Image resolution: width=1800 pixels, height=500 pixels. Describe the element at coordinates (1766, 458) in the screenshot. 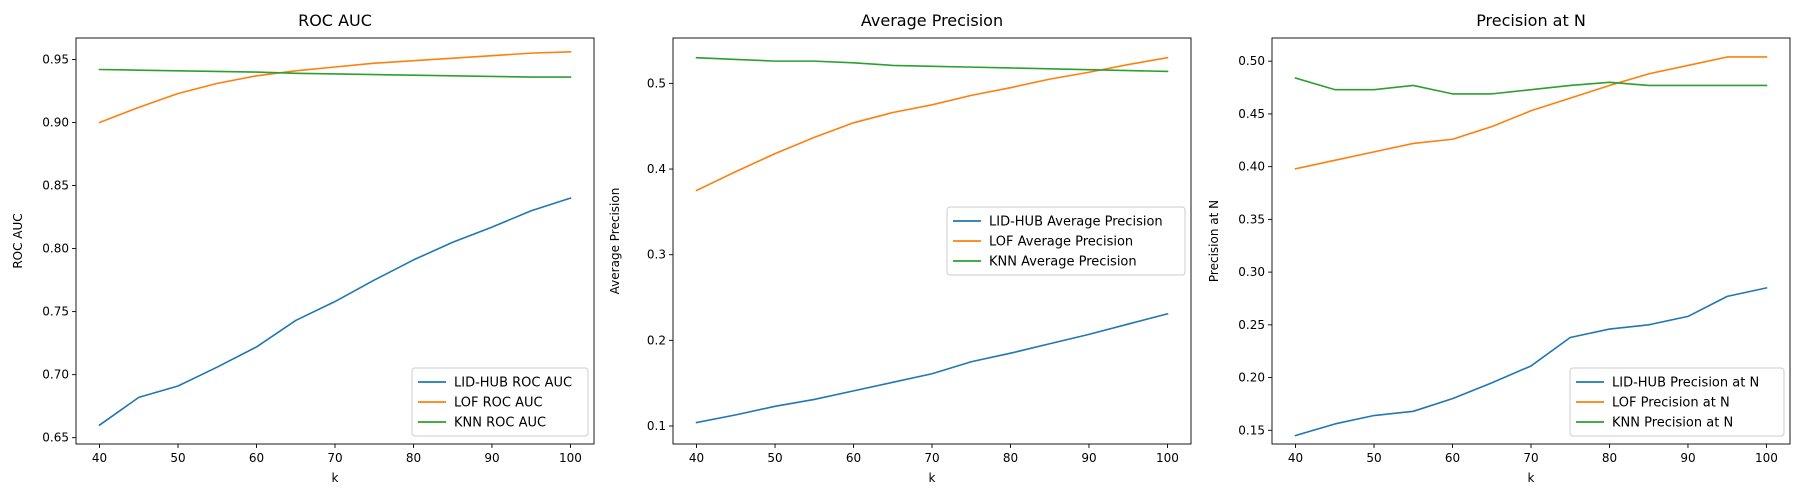

I see `chart2-x-tick-label: 100` at that location.